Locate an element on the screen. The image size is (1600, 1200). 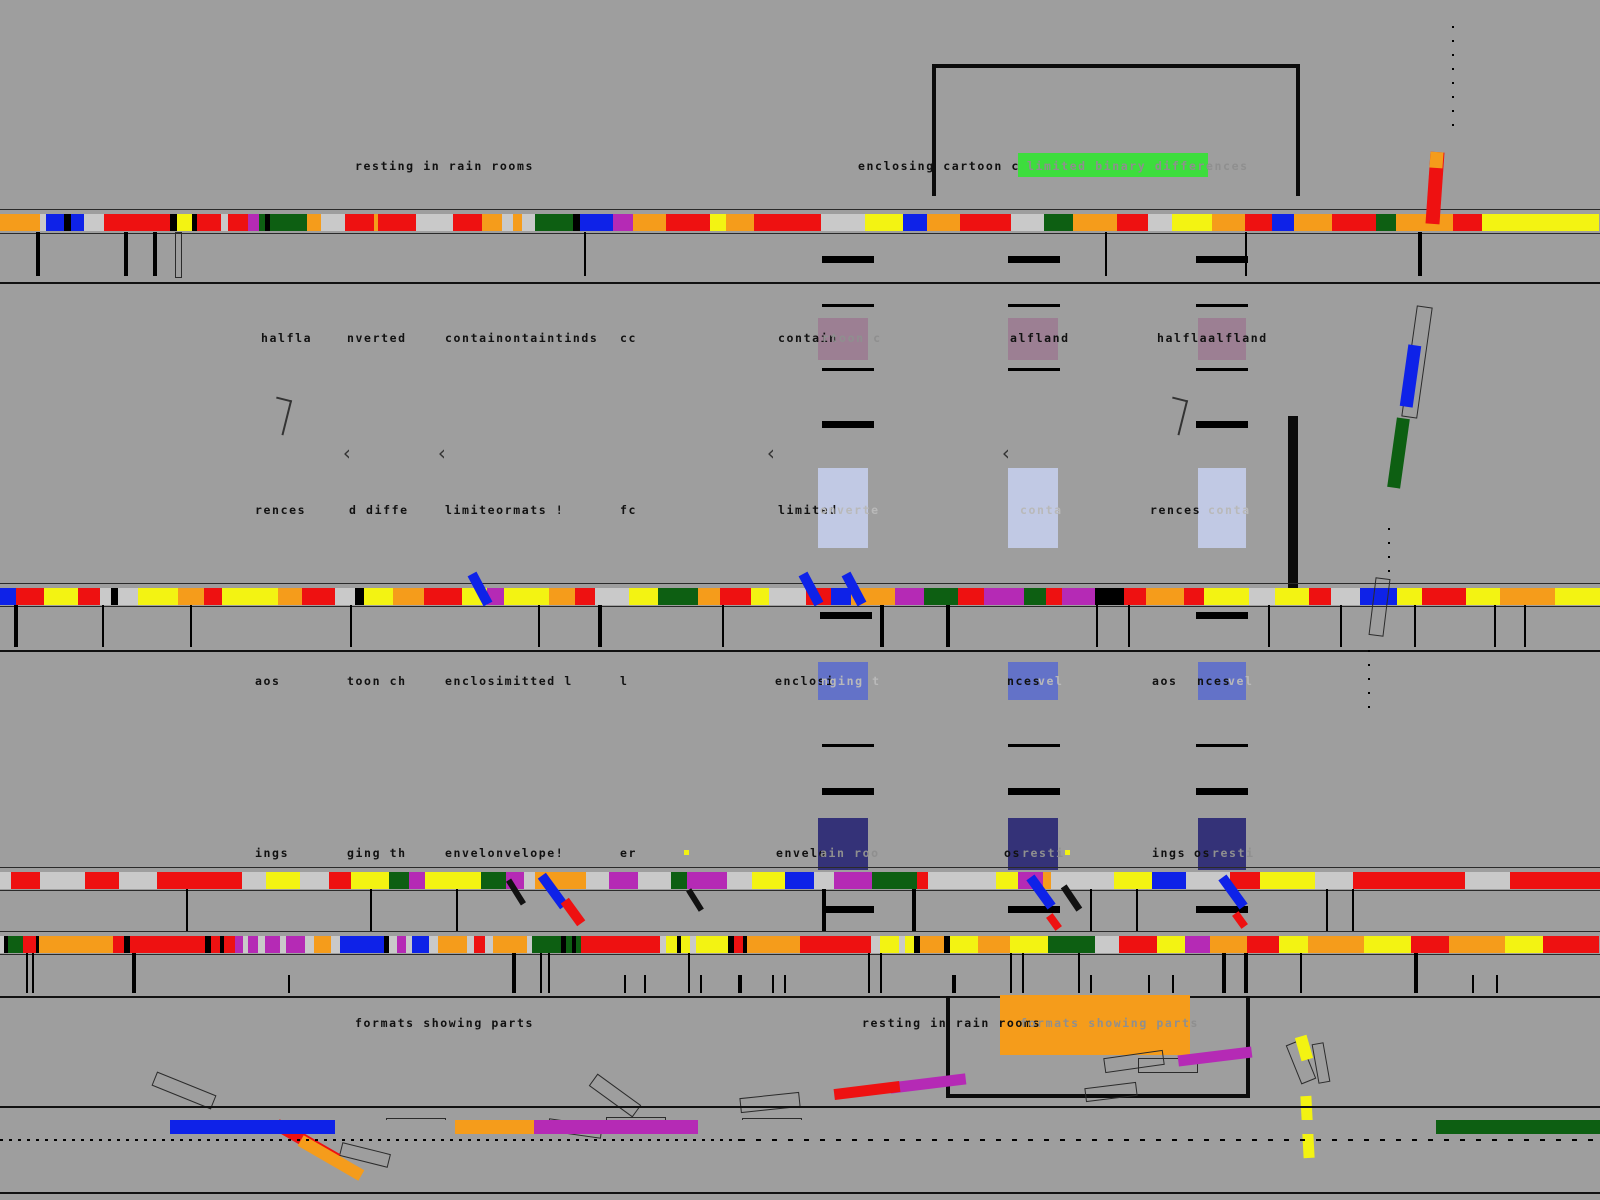
rod-green is located at coordinates (1398, 453).